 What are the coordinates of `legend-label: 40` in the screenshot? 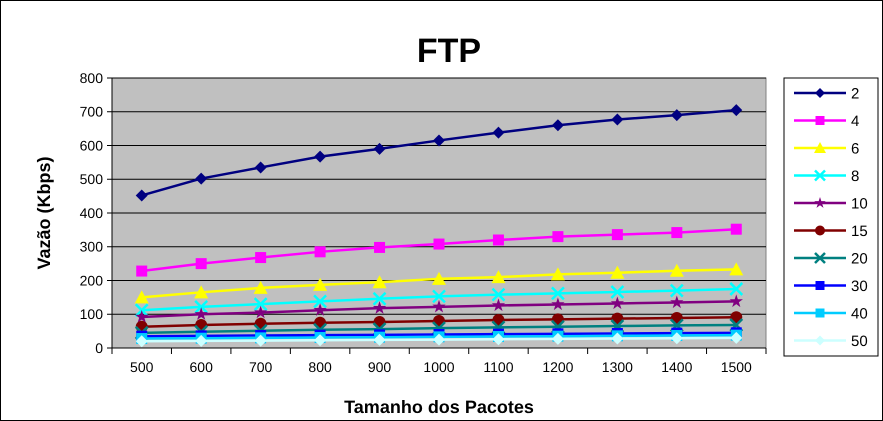 It's located at (859, 313).